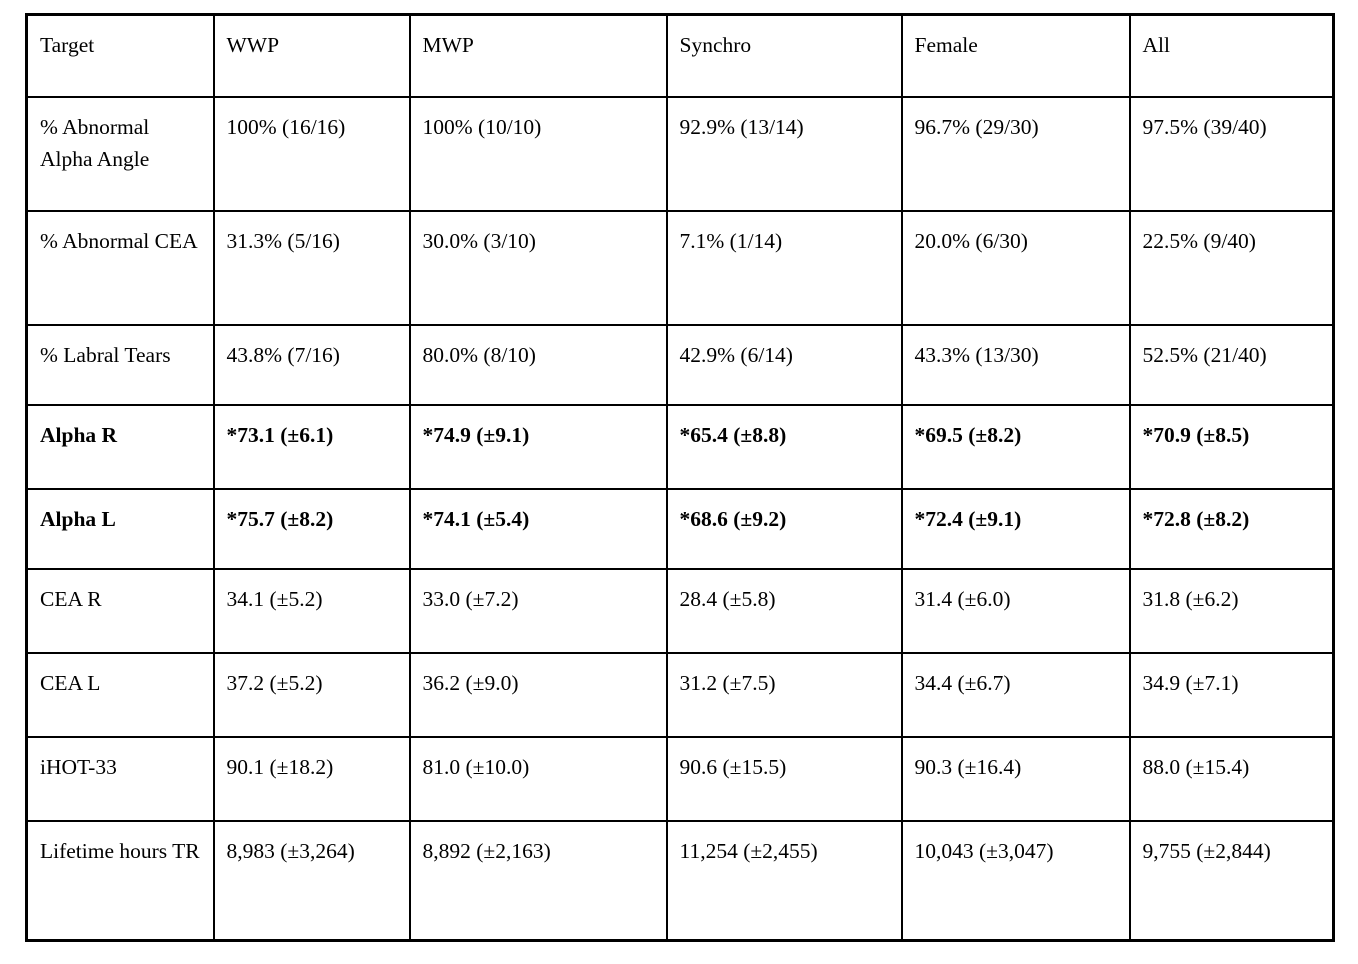 This screenshot has height=964, width=1358. Describe the element at coordinates (538, 446) in the screenshot. I see `value-cell: *74.9 (±9.1)` at that location.